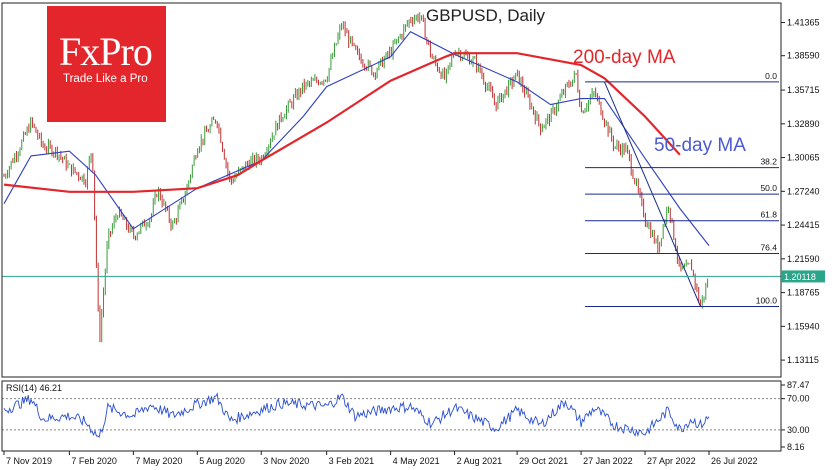  What do you see at coordinates (106, 51) in the screenshot?
I see `logo-brand: FxPro` at bounding box center [106, 51].